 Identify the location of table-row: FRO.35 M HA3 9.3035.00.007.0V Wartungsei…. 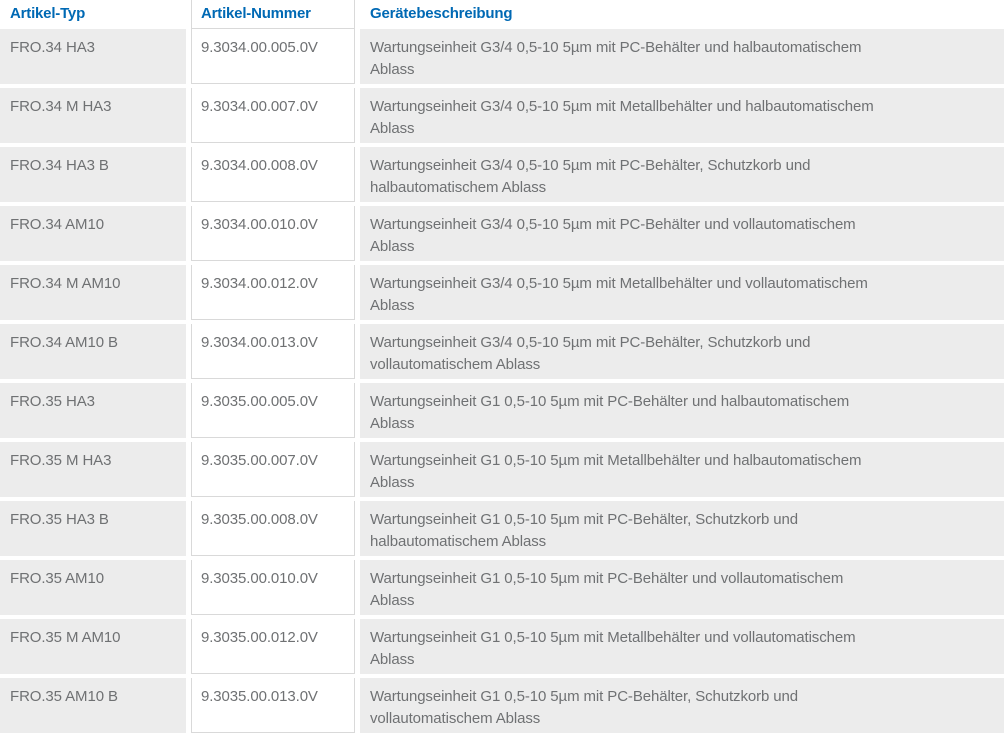
(502, 469).